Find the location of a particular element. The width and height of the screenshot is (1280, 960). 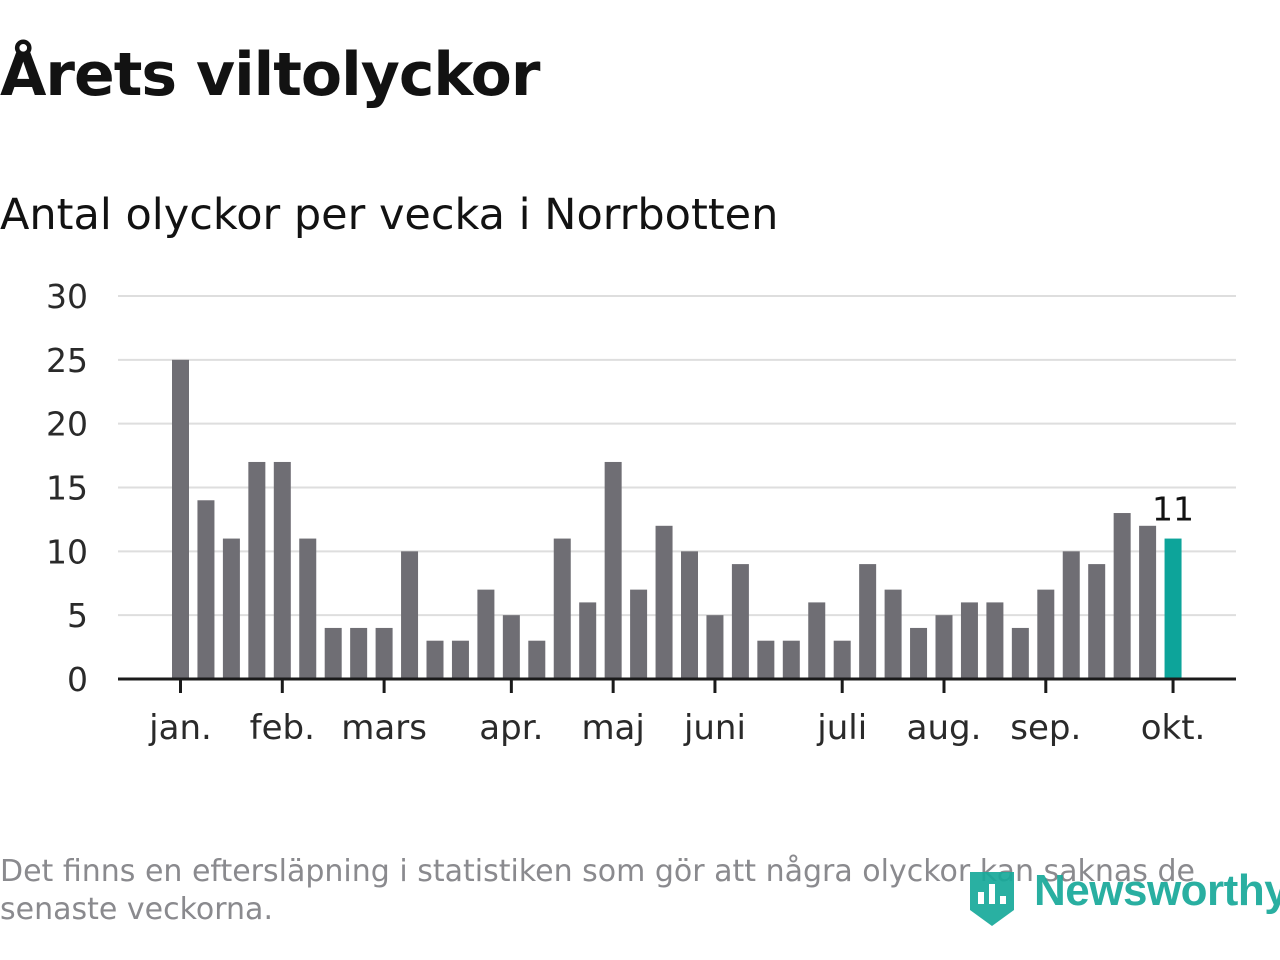

x-tick-label: feb. is located at coordinates (282, 728).